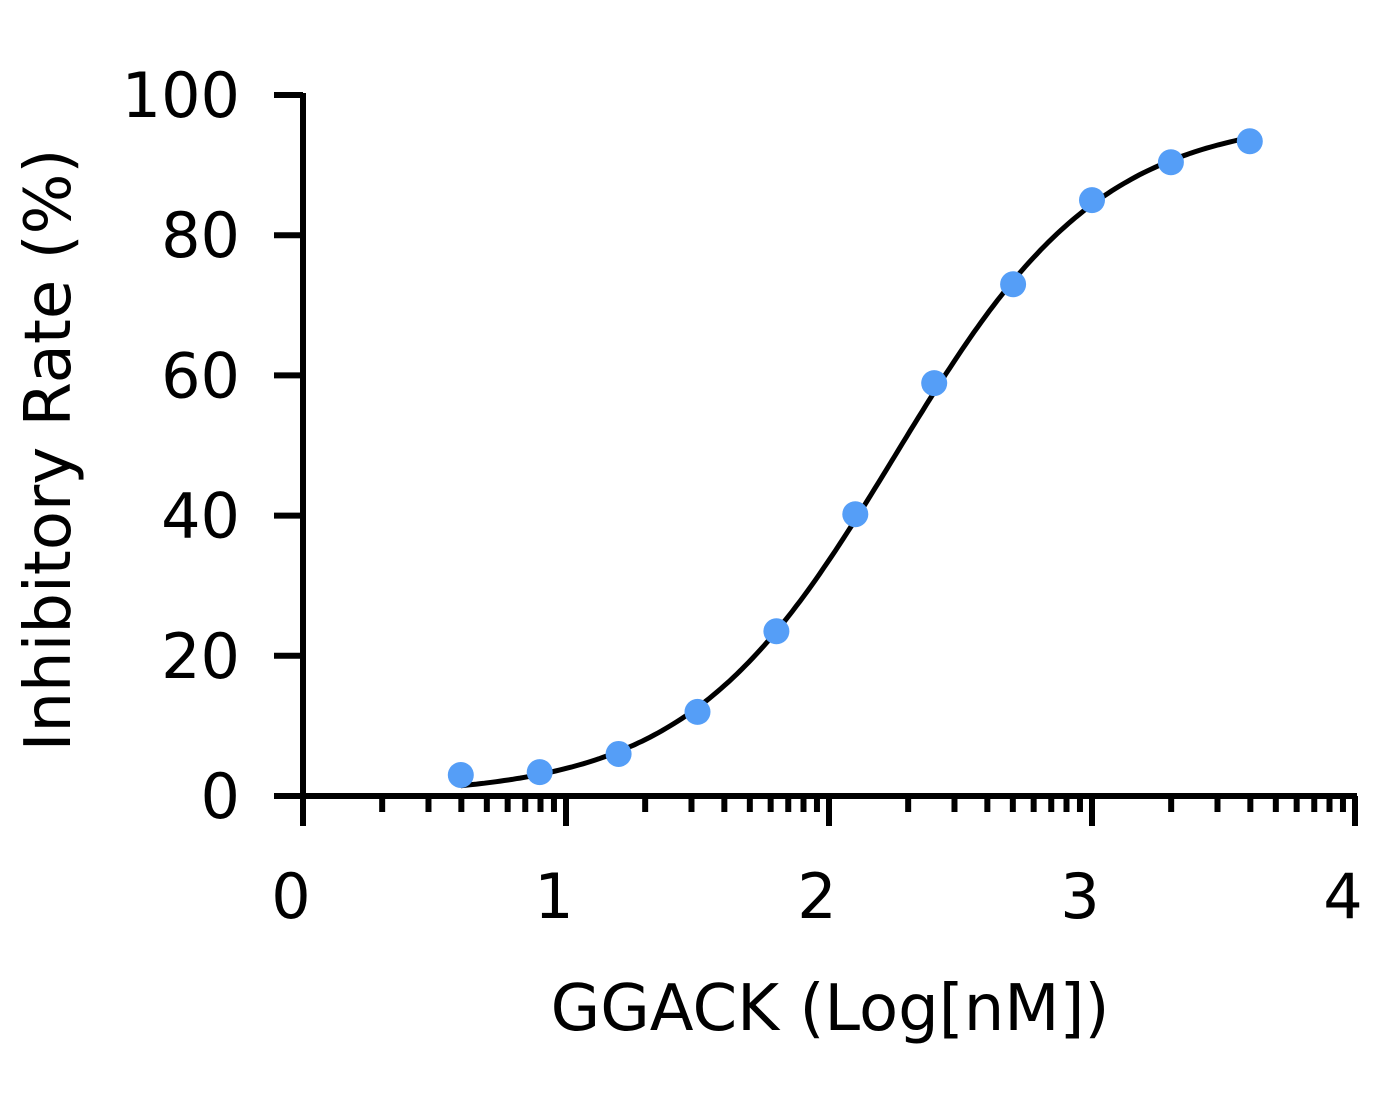 The width and height of the screenshot is (1375, 1115). What do you see at coordinates (49, 450) in the screenshot?
I see `y-axis-label: Inhibitory Rate (%)` at bounding box center [49, 450].